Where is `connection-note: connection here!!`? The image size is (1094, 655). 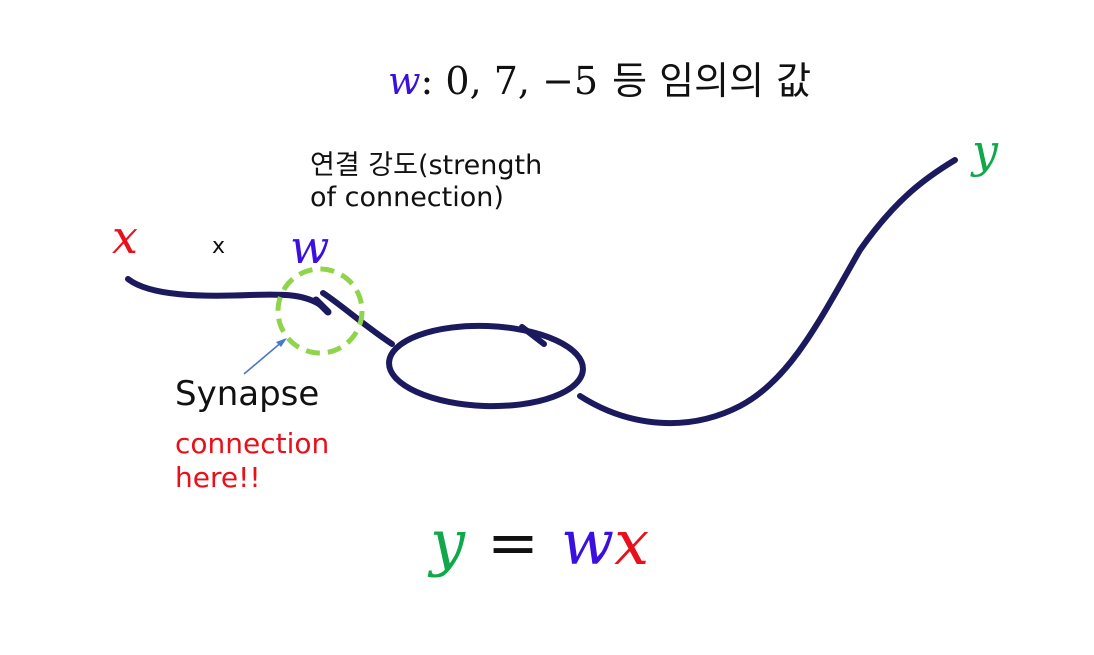 connection-note: connection here!! is located at coordinates (252, 460).